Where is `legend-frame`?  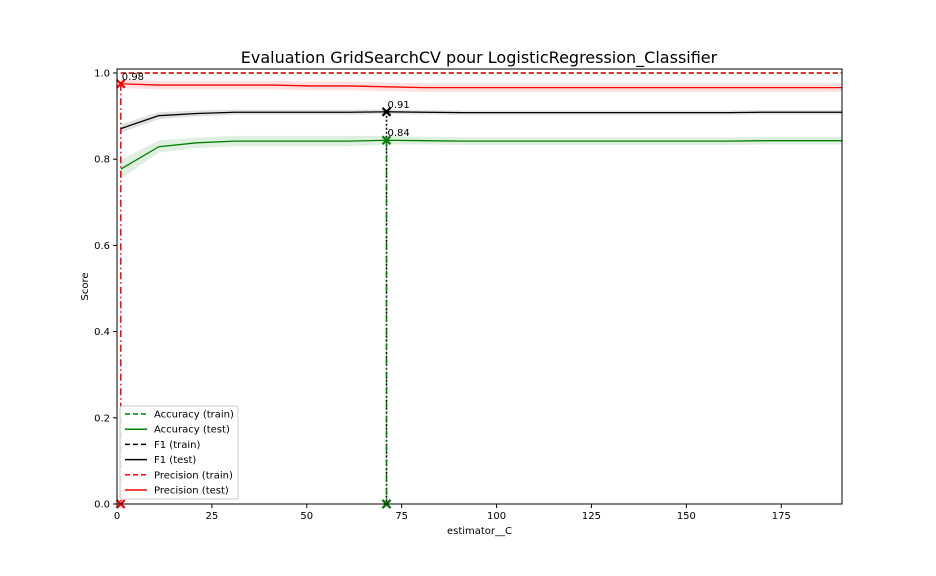
legend-frame is located at coordinates (179, 452).